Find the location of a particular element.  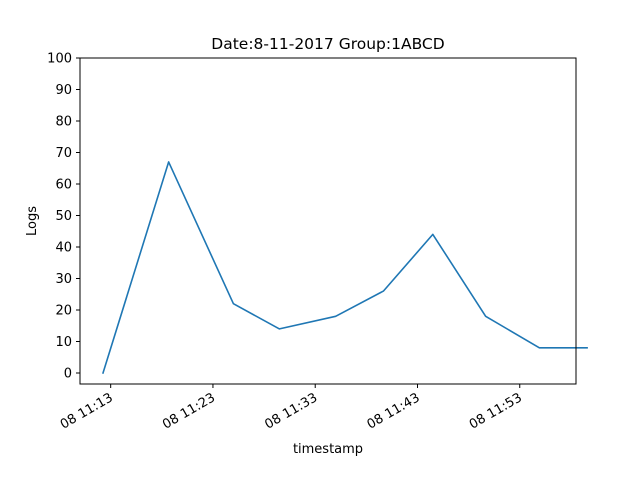

y-tick-label: 10 is located at coordinates (63, 342).